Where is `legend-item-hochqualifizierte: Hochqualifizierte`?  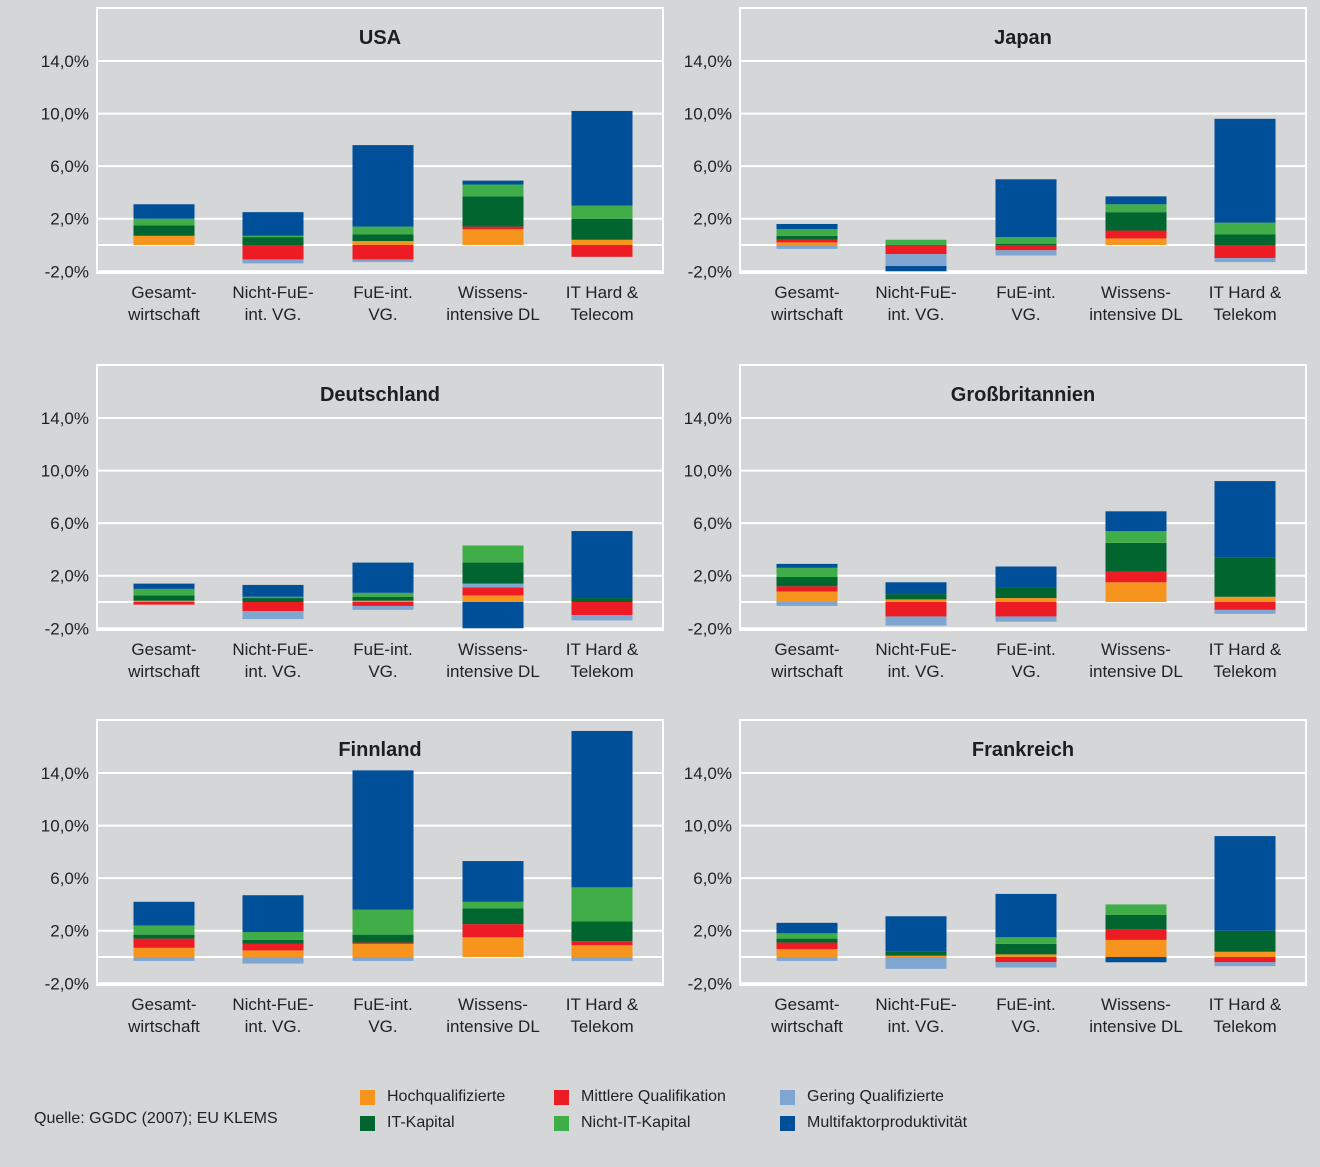 legend-item-hochqualifizierte: Hochqualifizierte is located at coordinates (457, 1097).